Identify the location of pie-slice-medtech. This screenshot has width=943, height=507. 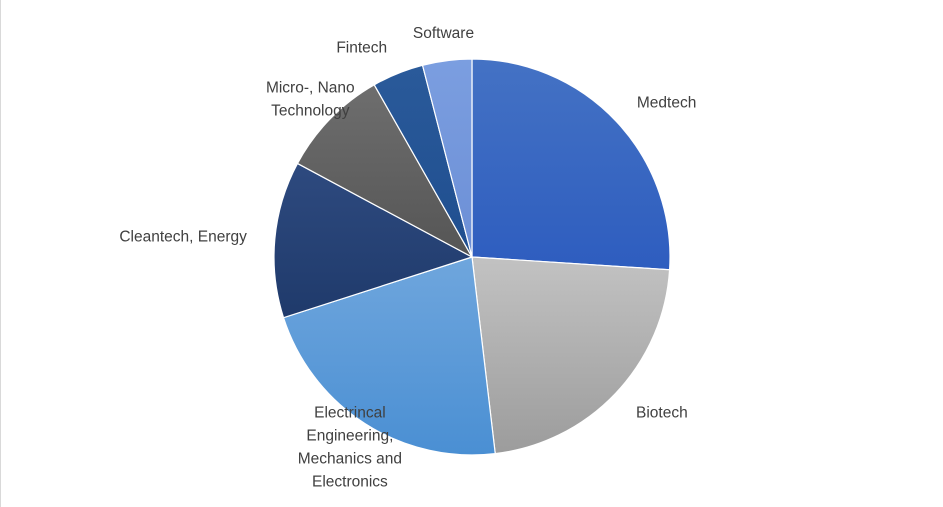
(571, 164).